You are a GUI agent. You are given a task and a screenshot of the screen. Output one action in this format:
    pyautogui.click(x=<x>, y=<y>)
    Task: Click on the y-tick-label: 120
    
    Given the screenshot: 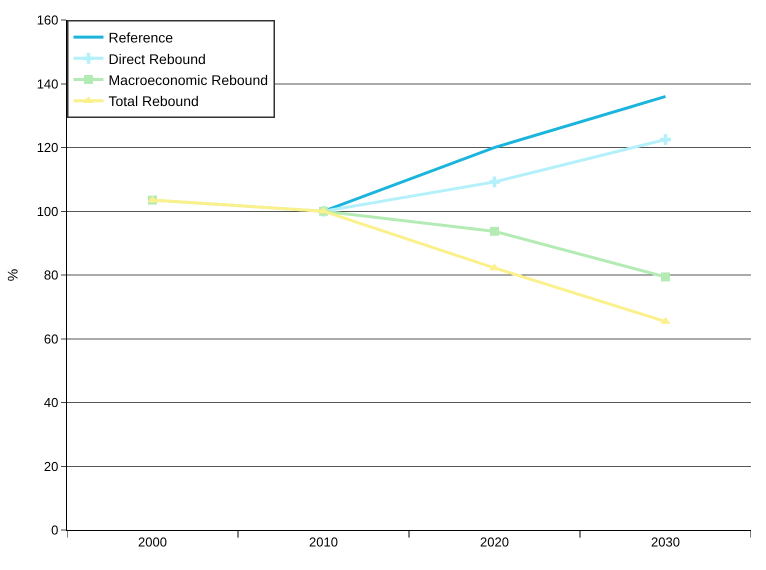 What is the action you would take?
    pyautogui.click(x=47, y=148)
    